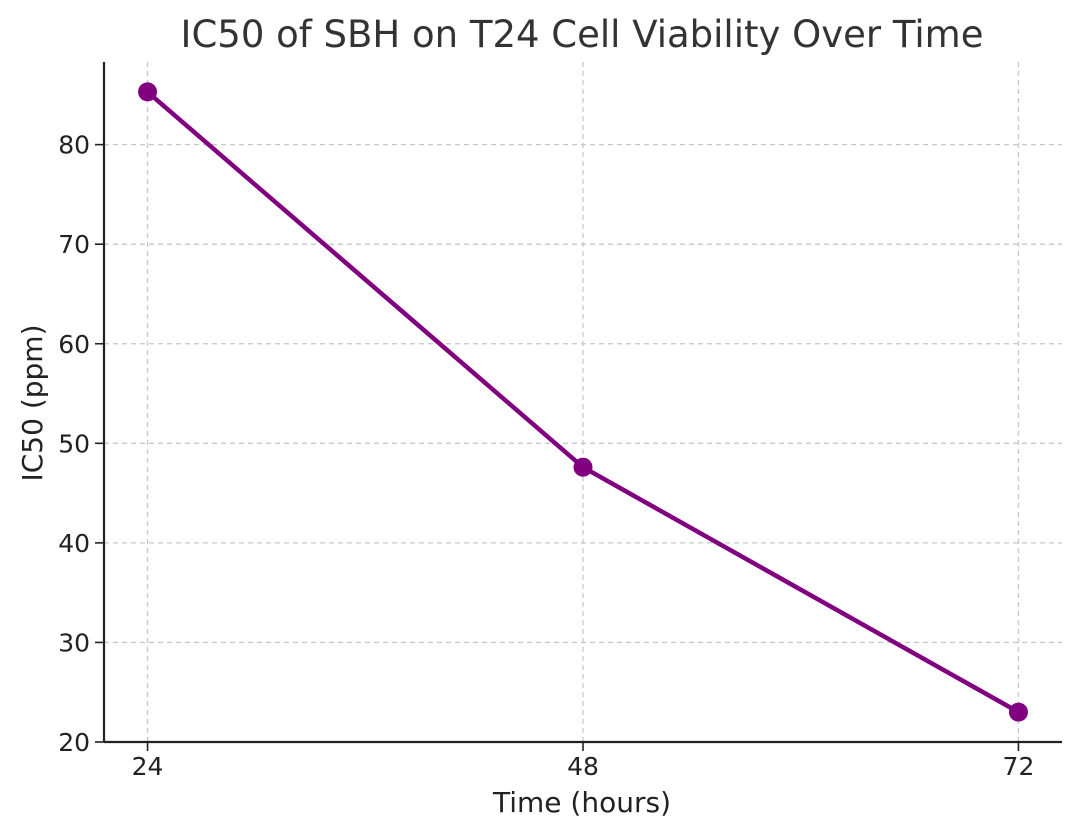 This screenshot has height=837, width=1080. I want to click on y-tick-label: 40, so click(74, 543).